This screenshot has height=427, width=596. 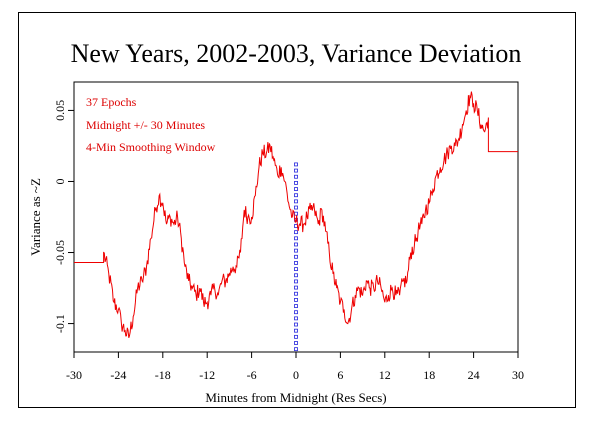 I want to click on annotation-range: Midnight +/- 30 Minutes, so click(x=145, y=125).